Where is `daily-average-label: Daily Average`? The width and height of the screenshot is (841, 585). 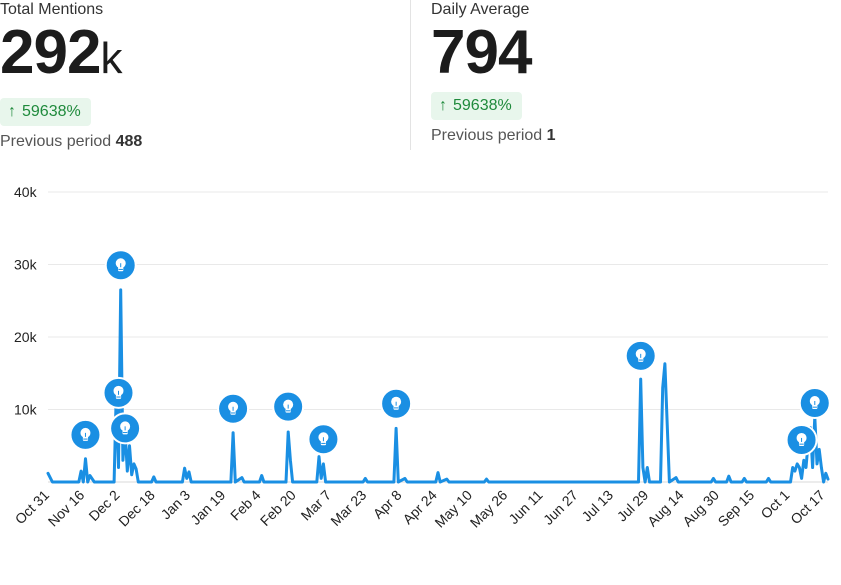 daily-average-label: Daily Average is located at coordinates (480, 9).